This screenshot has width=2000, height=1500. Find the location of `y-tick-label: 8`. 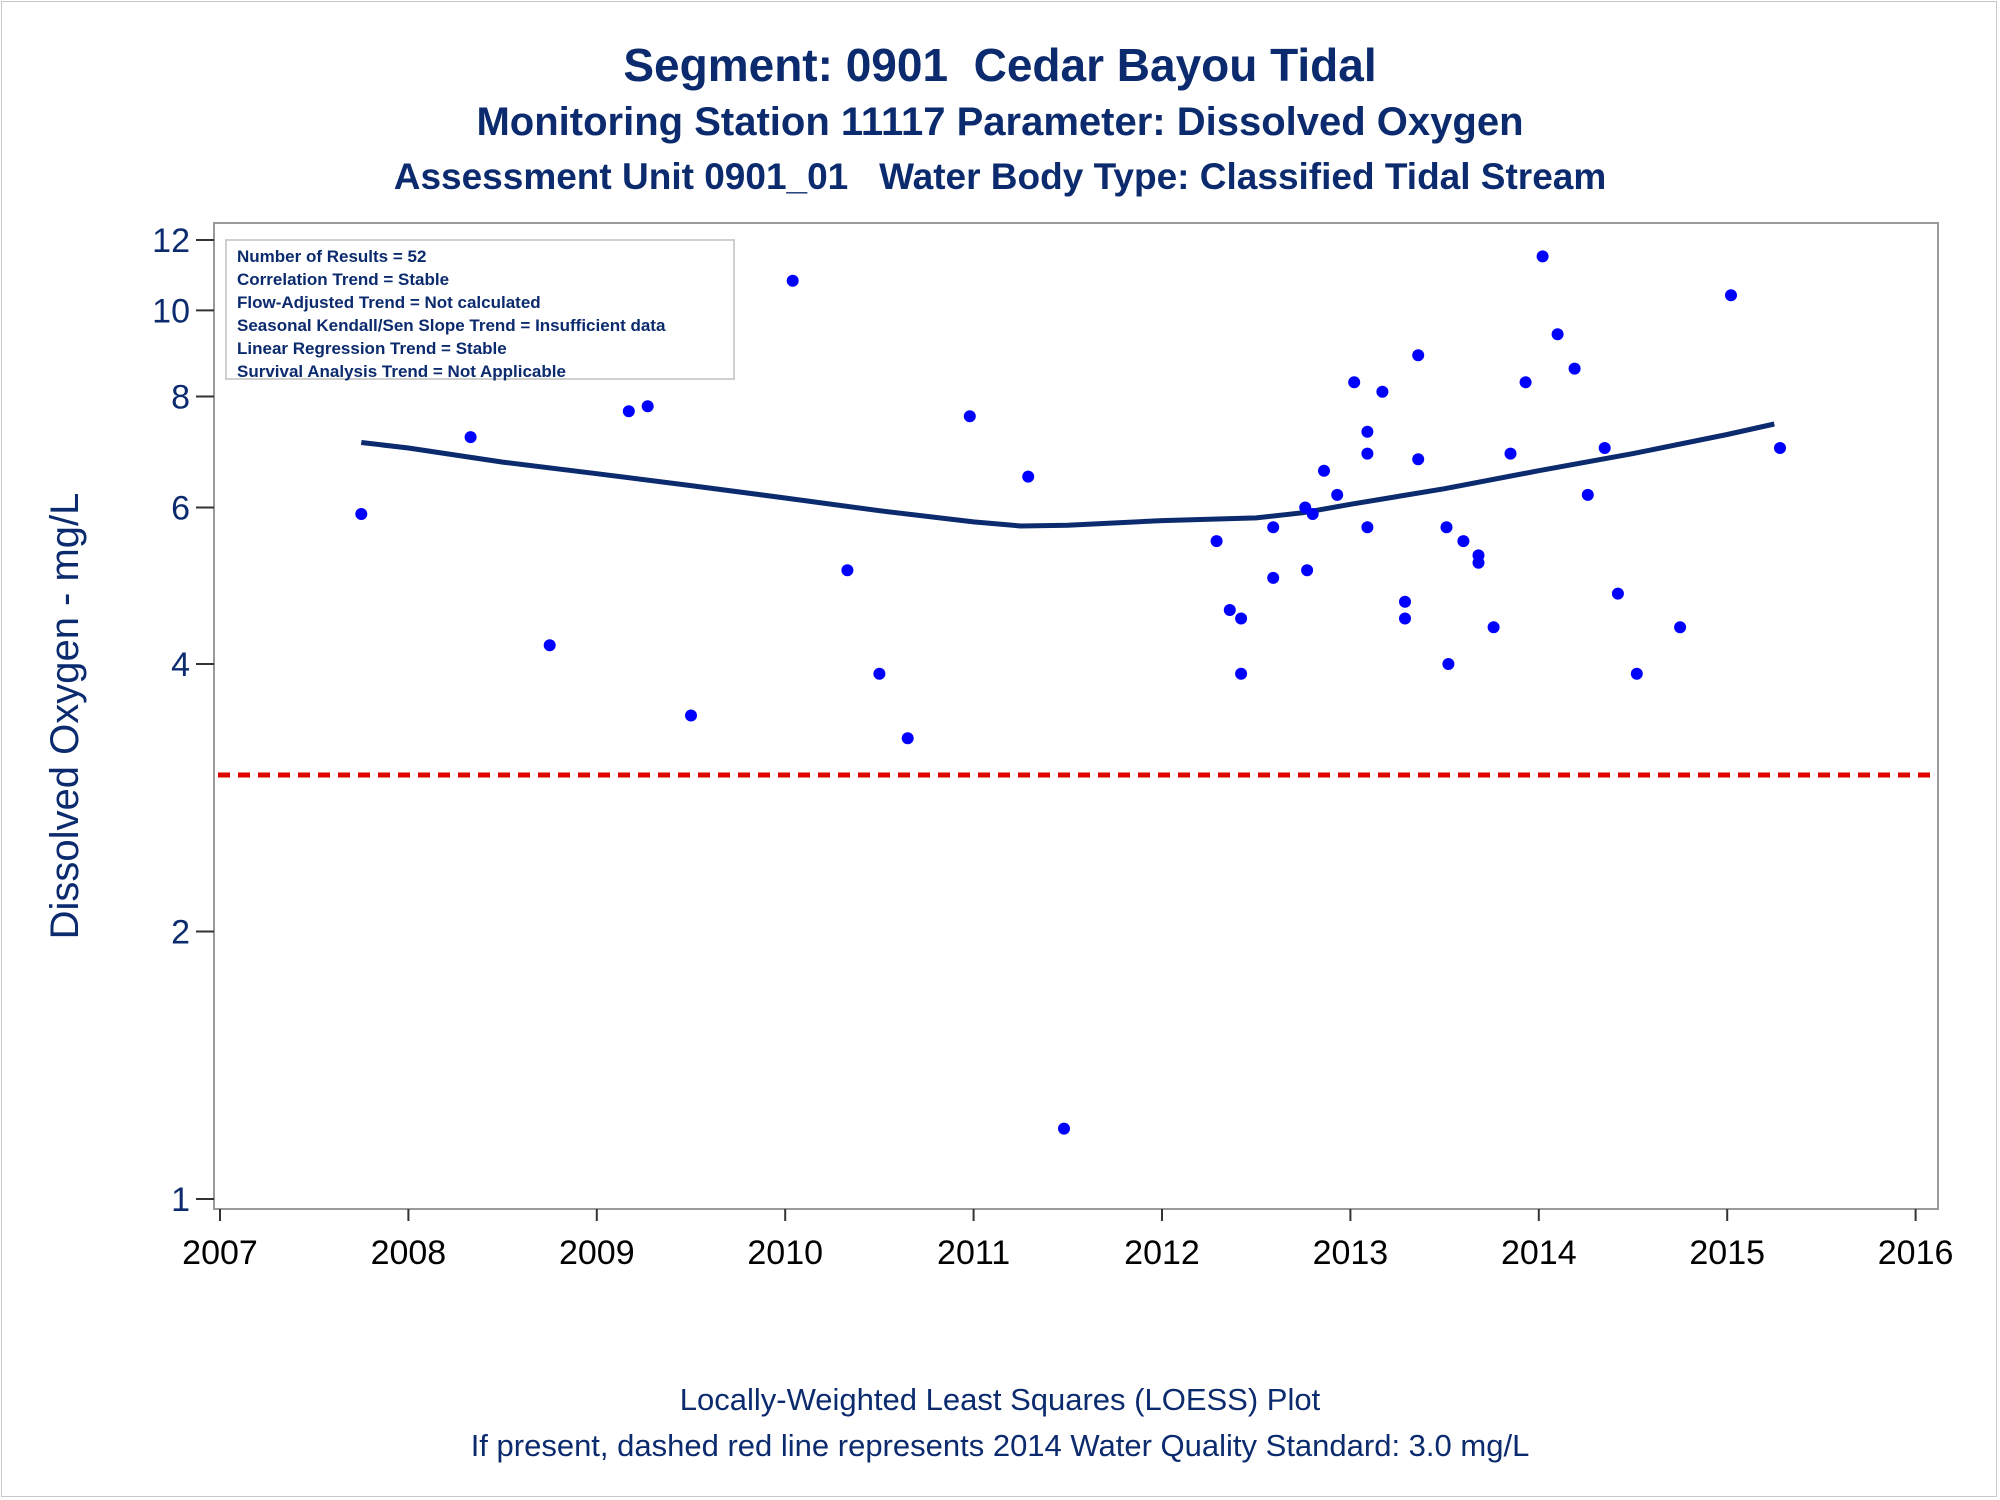

y-tick-label: 8 is located at coordinates (180, 397).